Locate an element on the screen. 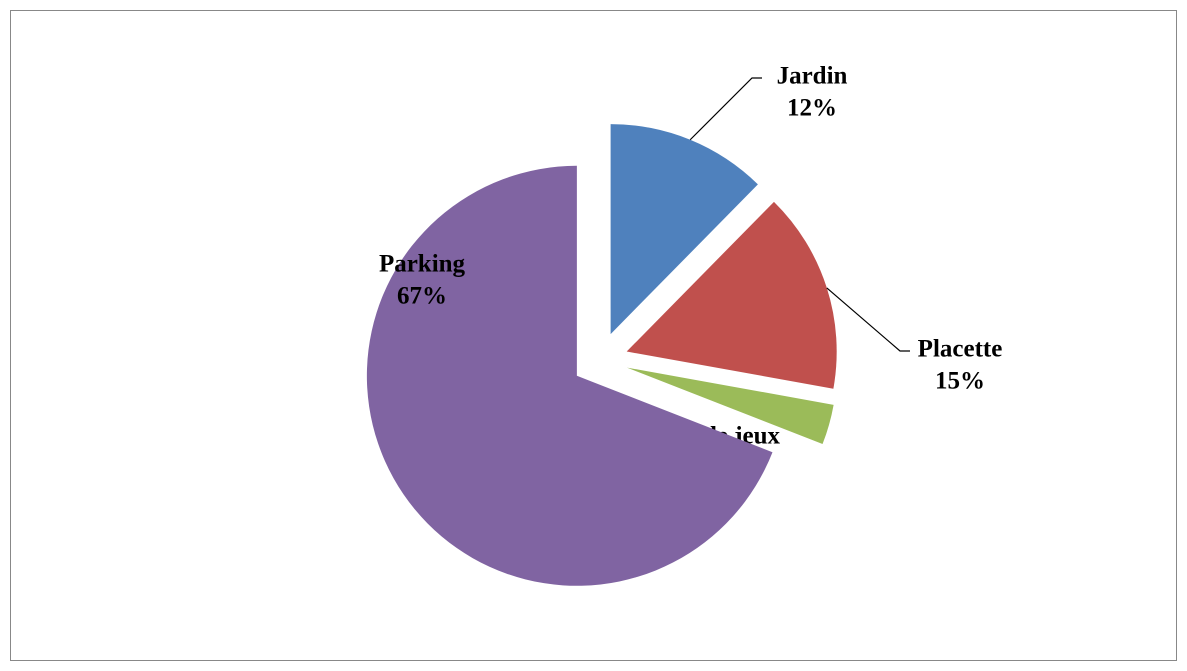  slice-value-label: 15% is located at coordinates (960, 381).